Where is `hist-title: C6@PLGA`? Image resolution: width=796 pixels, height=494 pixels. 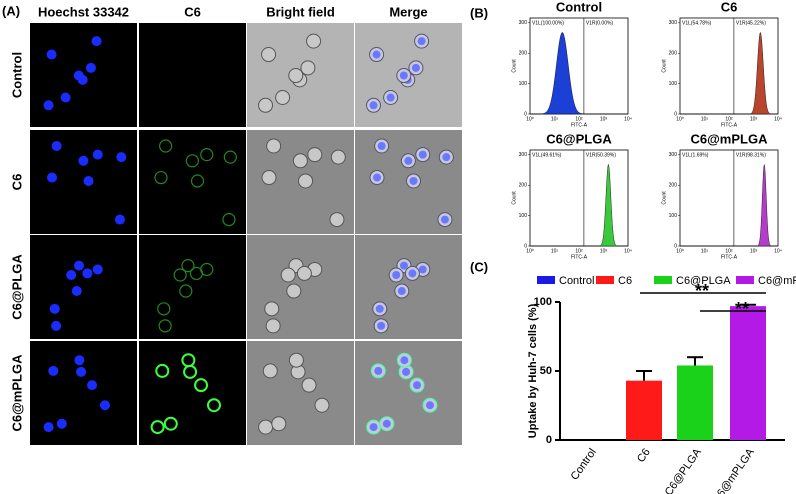 hist-title: C6@PLGA is located at coordinates (579, 138).